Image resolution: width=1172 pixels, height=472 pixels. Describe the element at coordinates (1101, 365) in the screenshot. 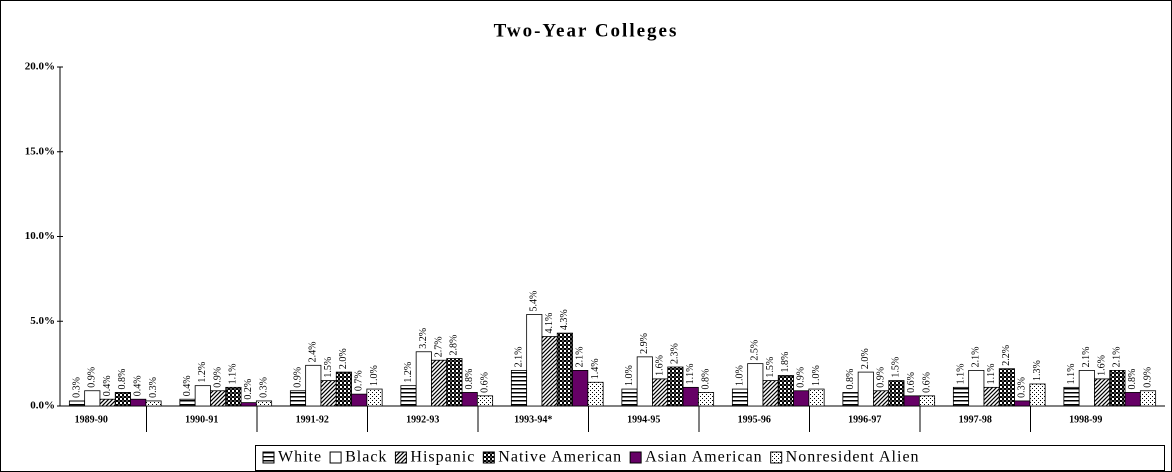

I see `data-label: 1.6%` at that location.